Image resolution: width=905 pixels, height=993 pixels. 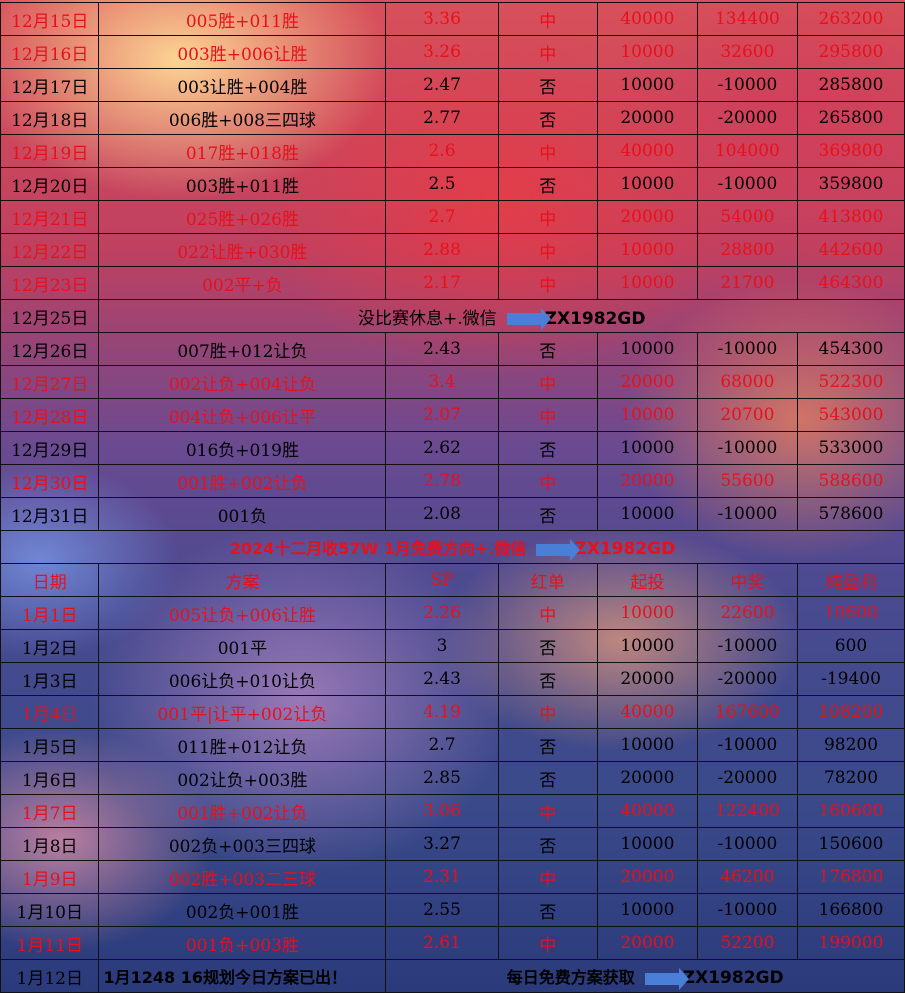 What do you see at coordinates (50, 118) in the screenshot?
I see `cell-date: 12月18日` at bounding box center [50, 118].